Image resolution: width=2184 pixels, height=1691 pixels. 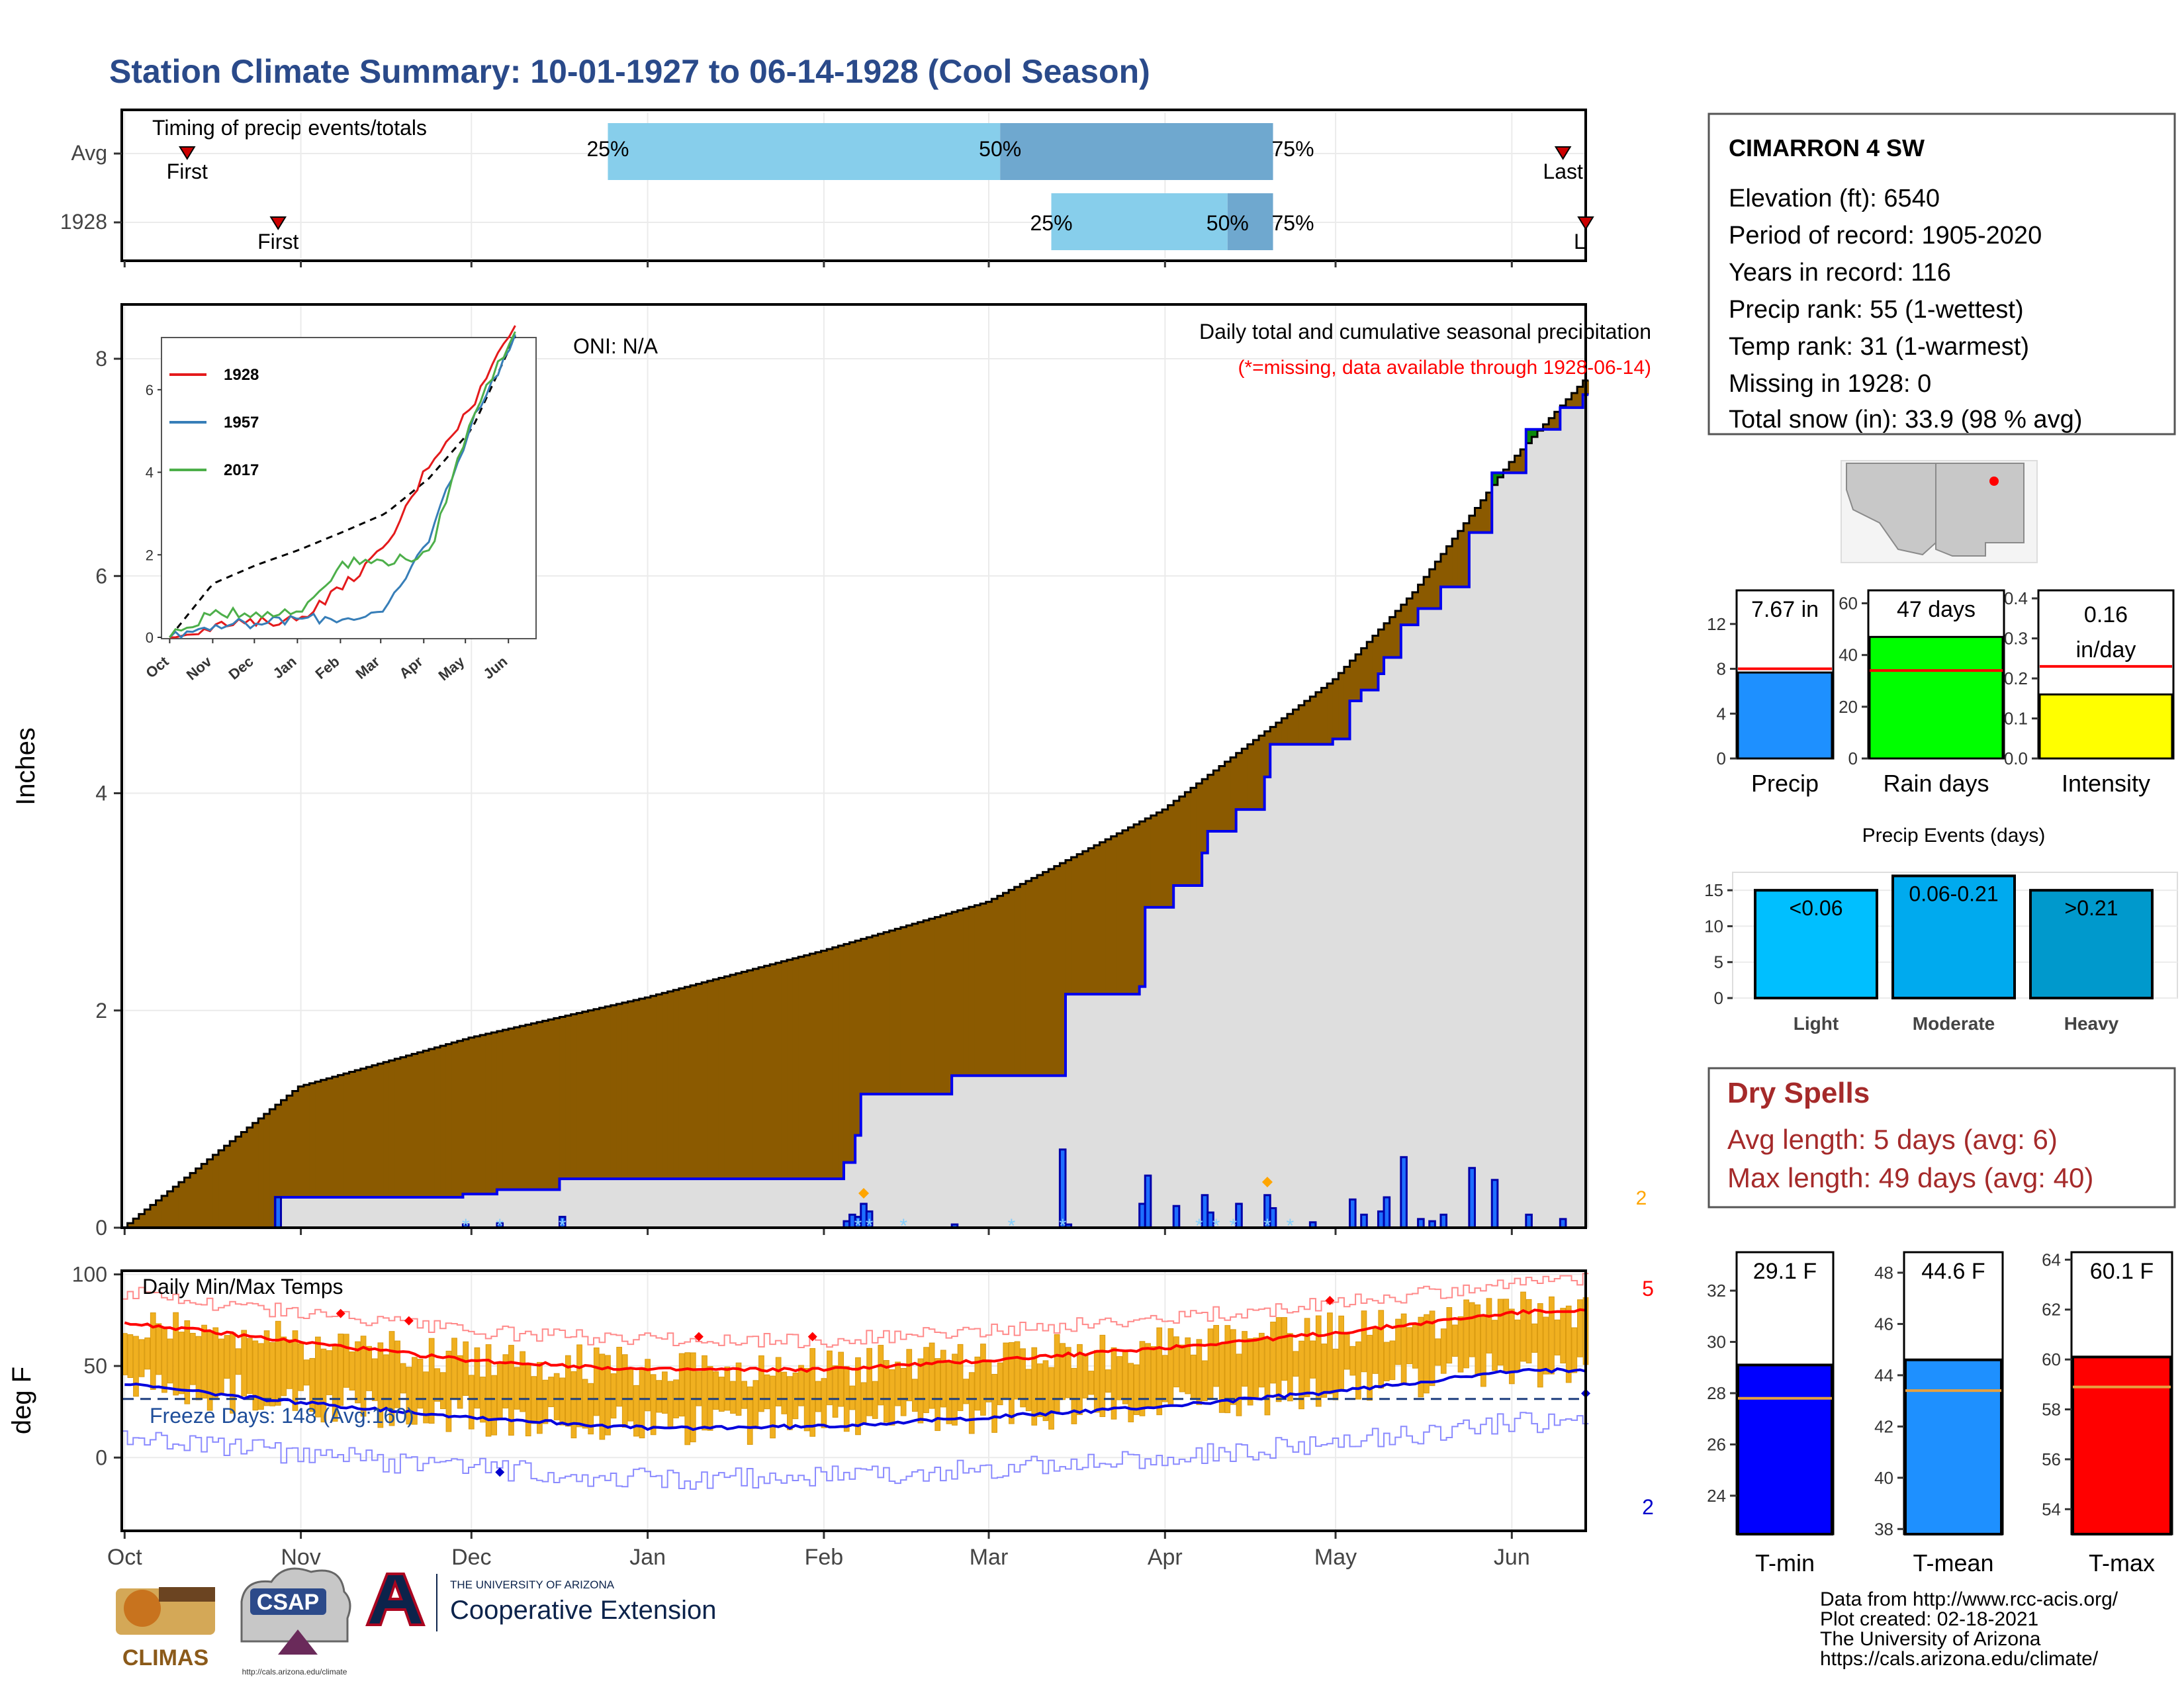 What do you see at coordinates (282, 1416) in the screenshot?
I see `freeze-days-label: Freeze Days: 148 (Avg:160)` at bounding box center [282, 1416].